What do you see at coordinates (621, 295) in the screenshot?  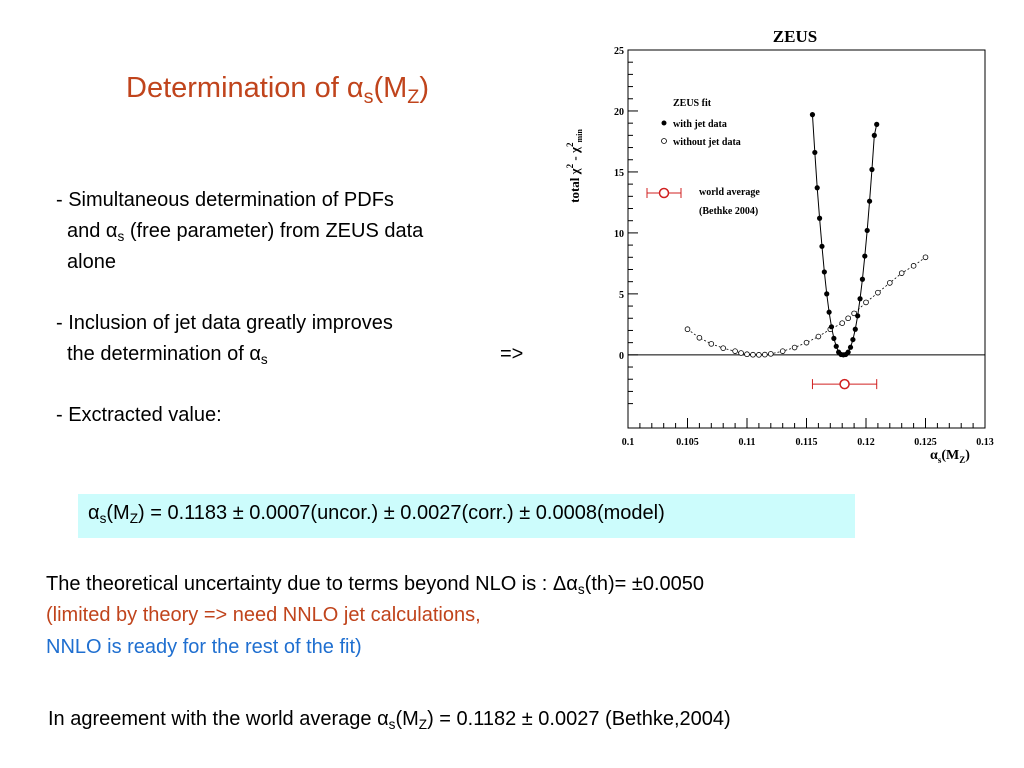 I see `y-tick-label: 5` at bounding box center [621, 295].